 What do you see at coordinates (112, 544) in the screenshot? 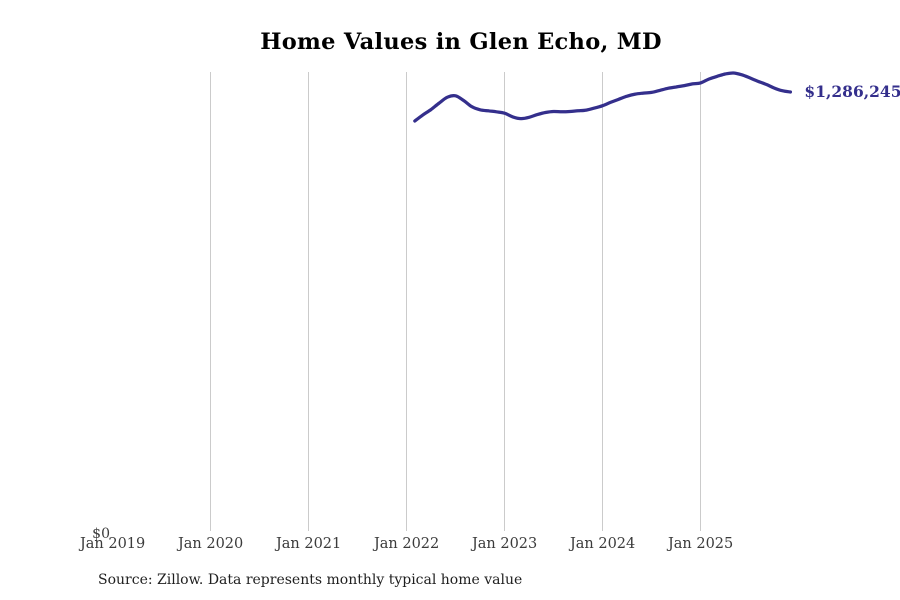
I see `x-axis-label-jan-2019: Jan 2019` at bounding box center [112, 544].